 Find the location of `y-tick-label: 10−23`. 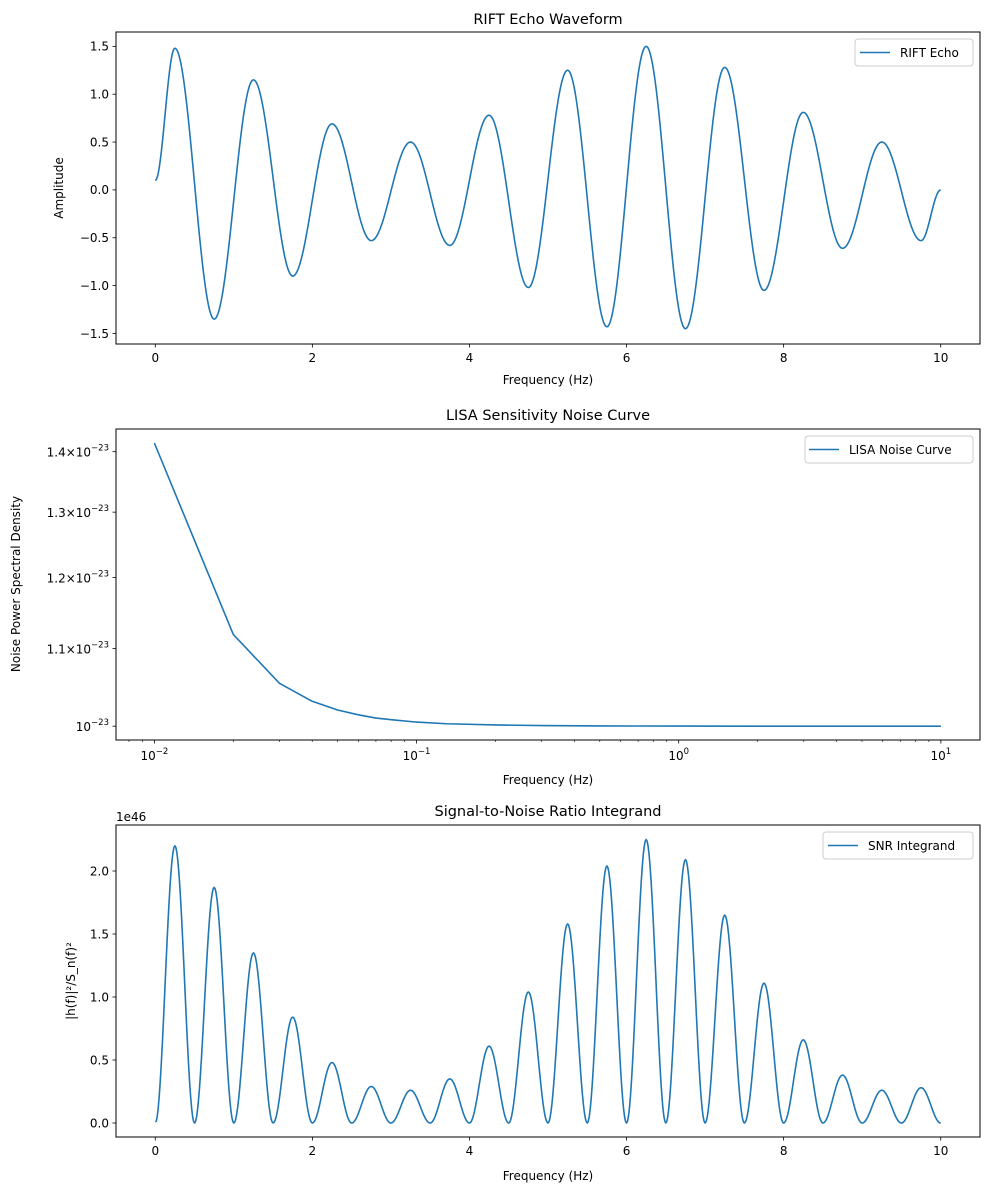

y-tick-label: 10−23 is located at coordinates (92, 726).